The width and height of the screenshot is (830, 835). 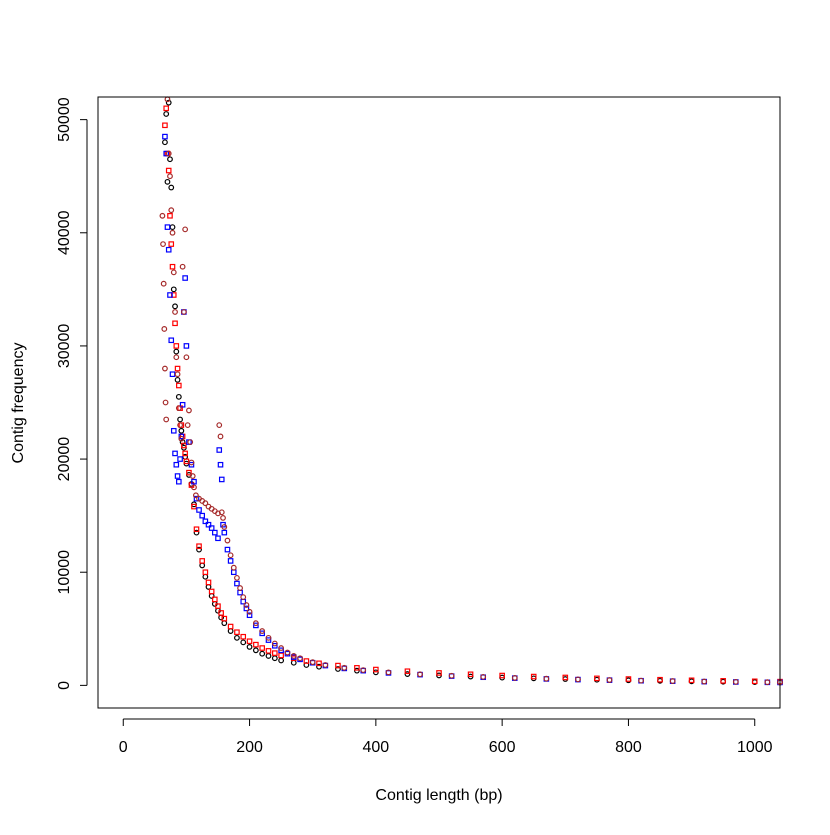 I want to click on x-tick-label: 800, so click(x=628, y=747).